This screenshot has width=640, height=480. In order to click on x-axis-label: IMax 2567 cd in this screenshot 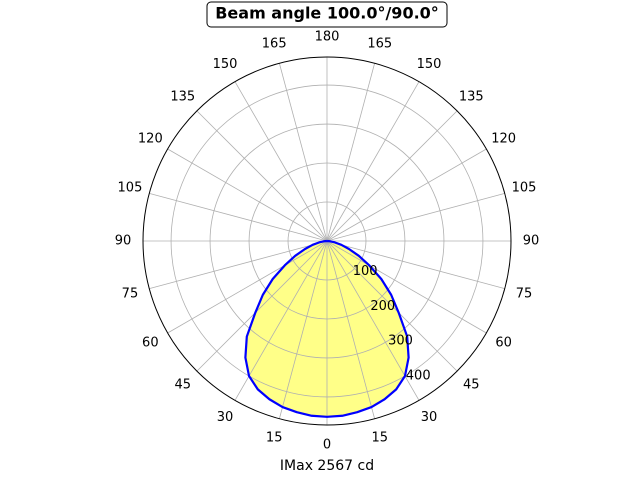, I will do `click(327, 466)`.